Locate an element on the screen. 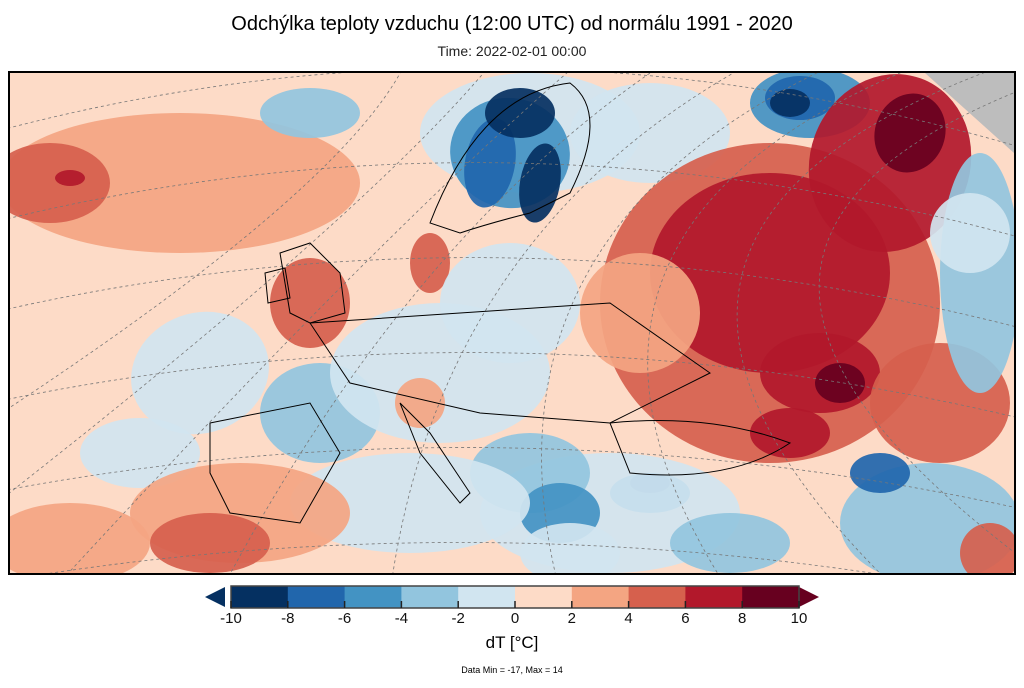  no-data-area is located at coordinates (969, 113).